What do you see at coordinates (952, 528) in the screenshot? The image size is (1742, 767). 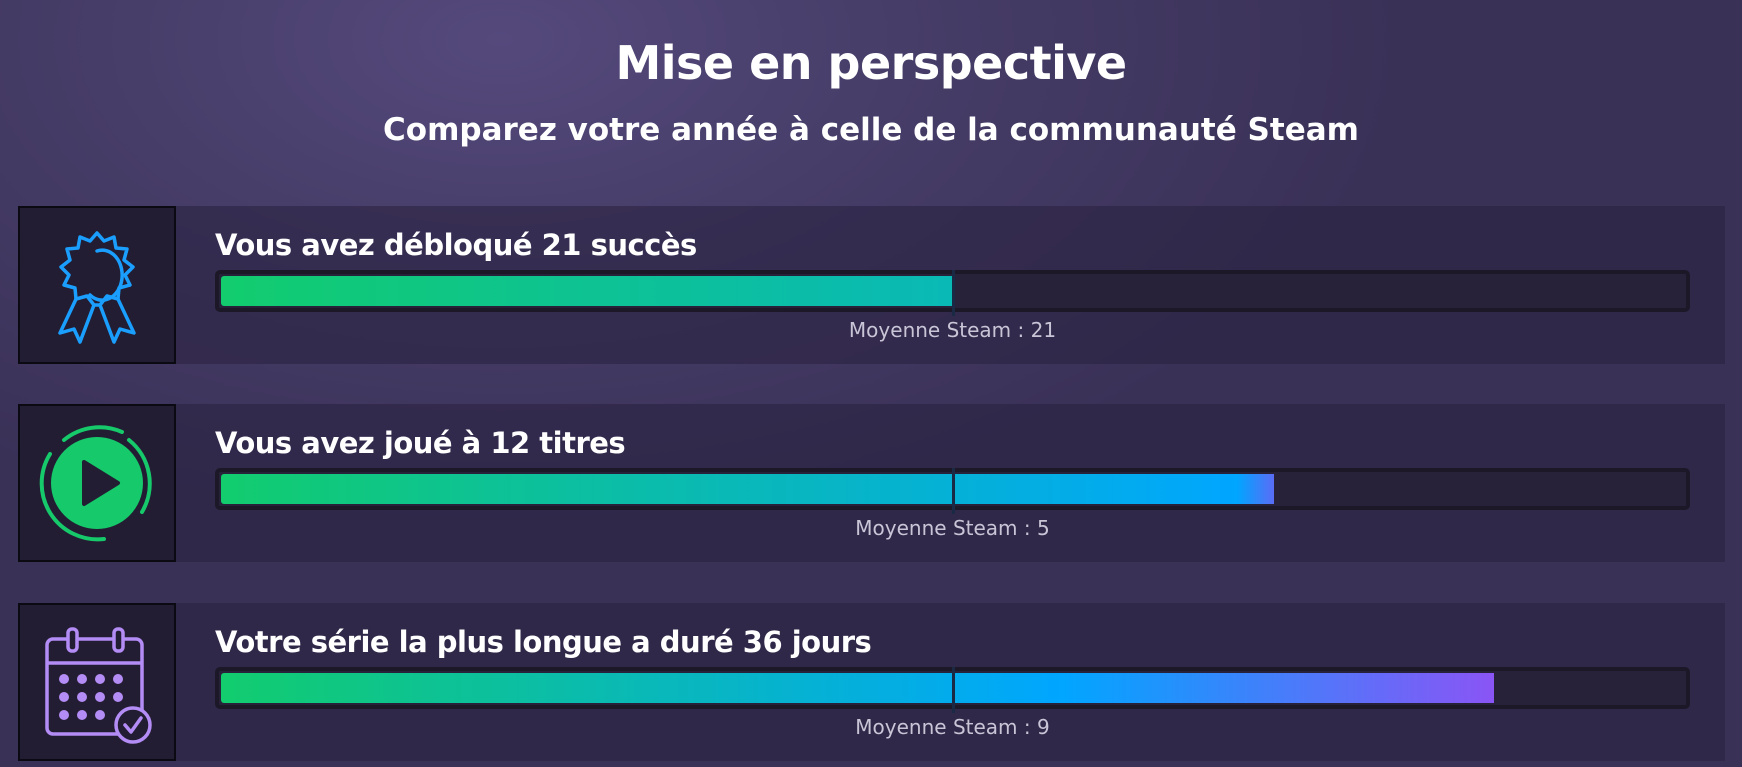 I see `average-label: Moyenne Steam : 5` at bounding box center [952, 528].